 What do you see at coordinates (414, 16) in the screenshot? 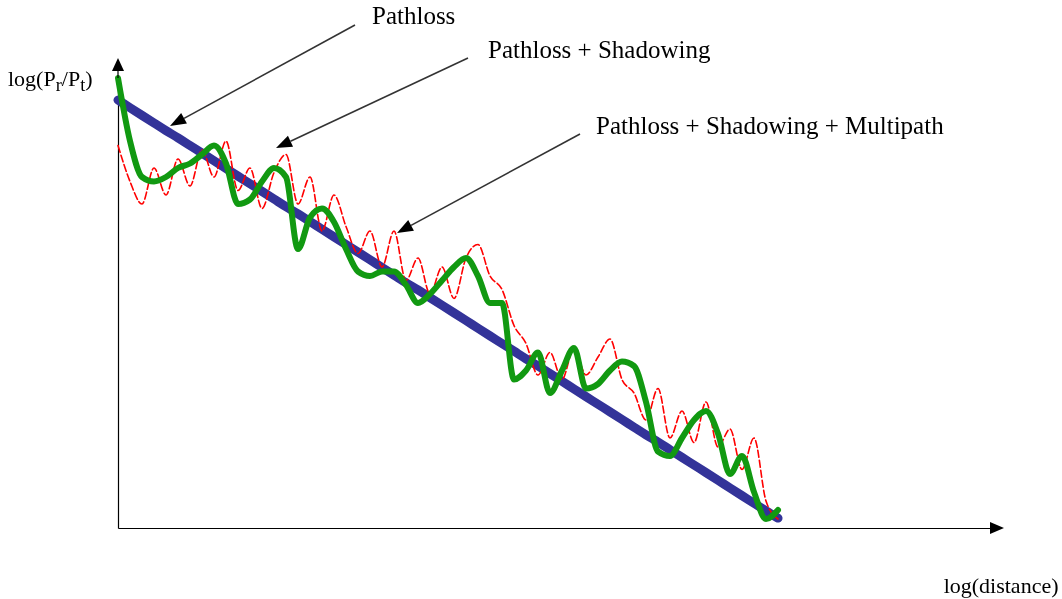
I see `text: Pathloss` at bounding box center [414, 16].